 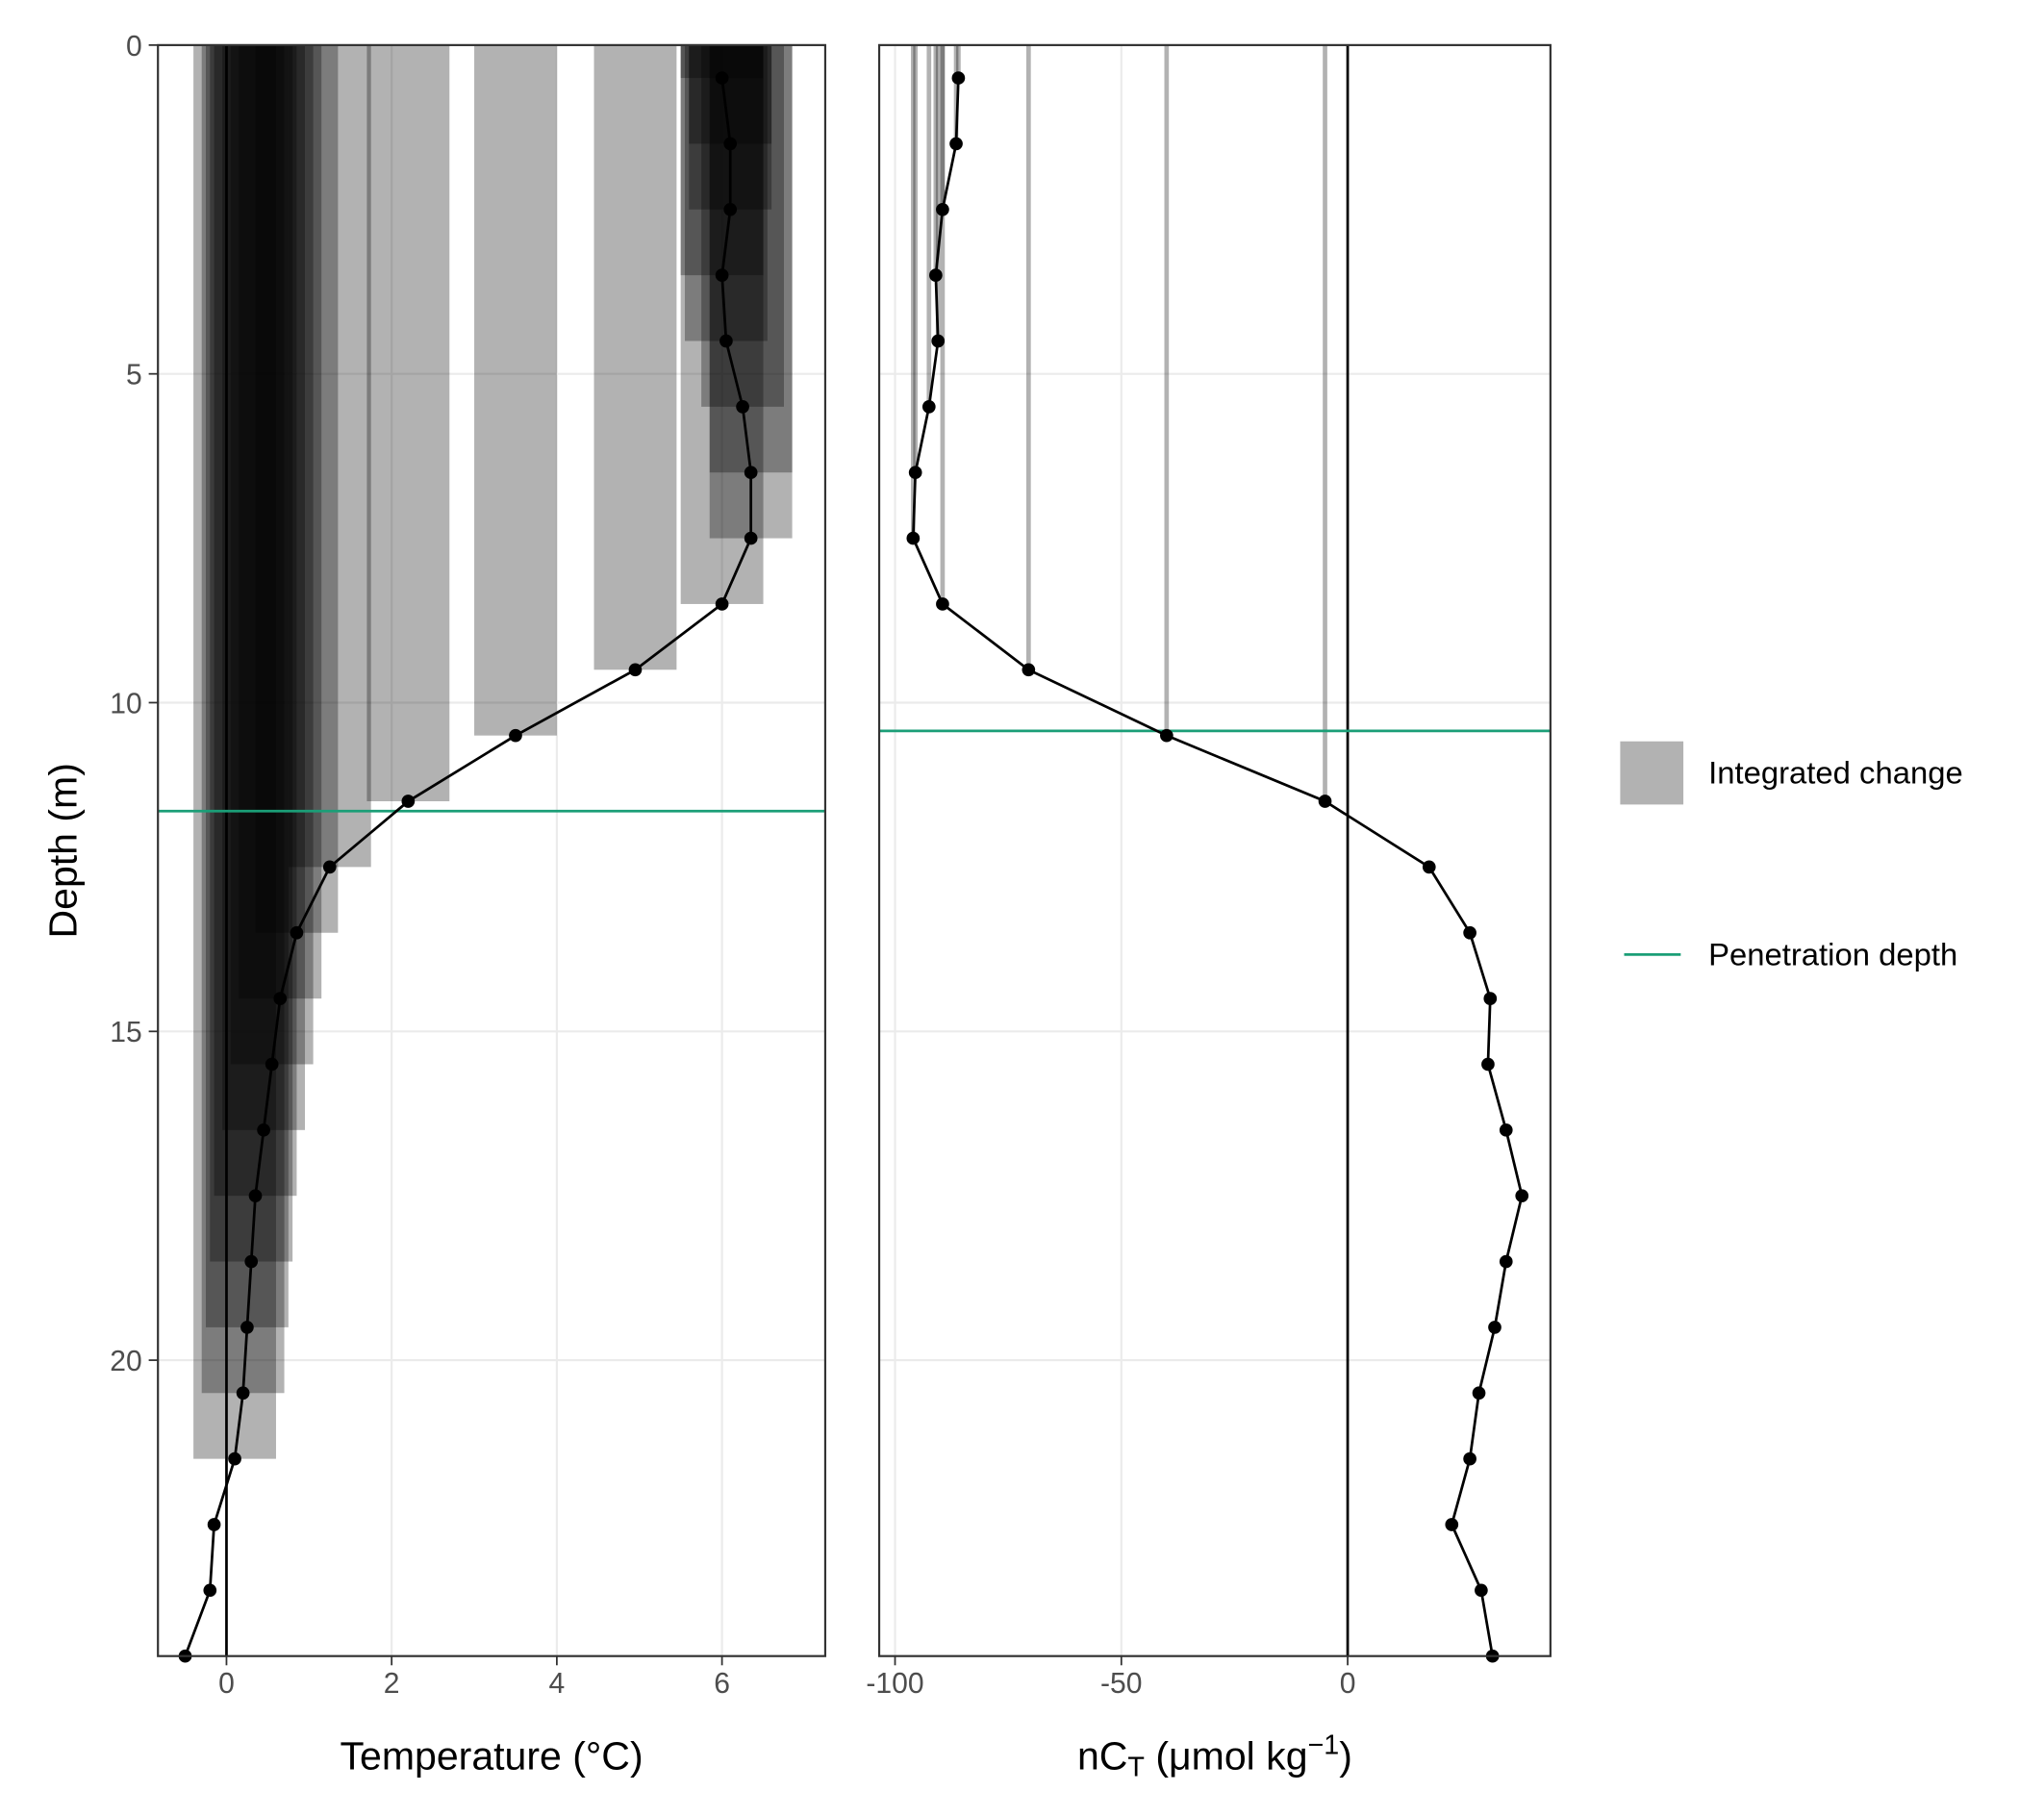 I want to click on x-tick-label: 0, so click(x=226, y=1684).